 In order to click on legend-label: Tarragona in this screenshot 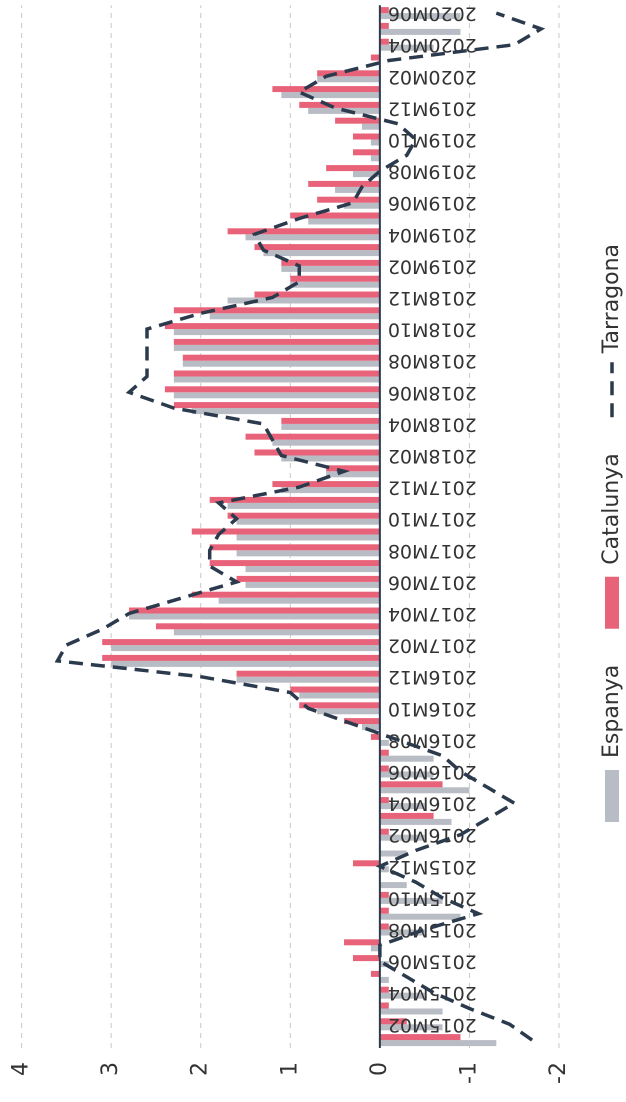, I will do `click(611, 299)`.